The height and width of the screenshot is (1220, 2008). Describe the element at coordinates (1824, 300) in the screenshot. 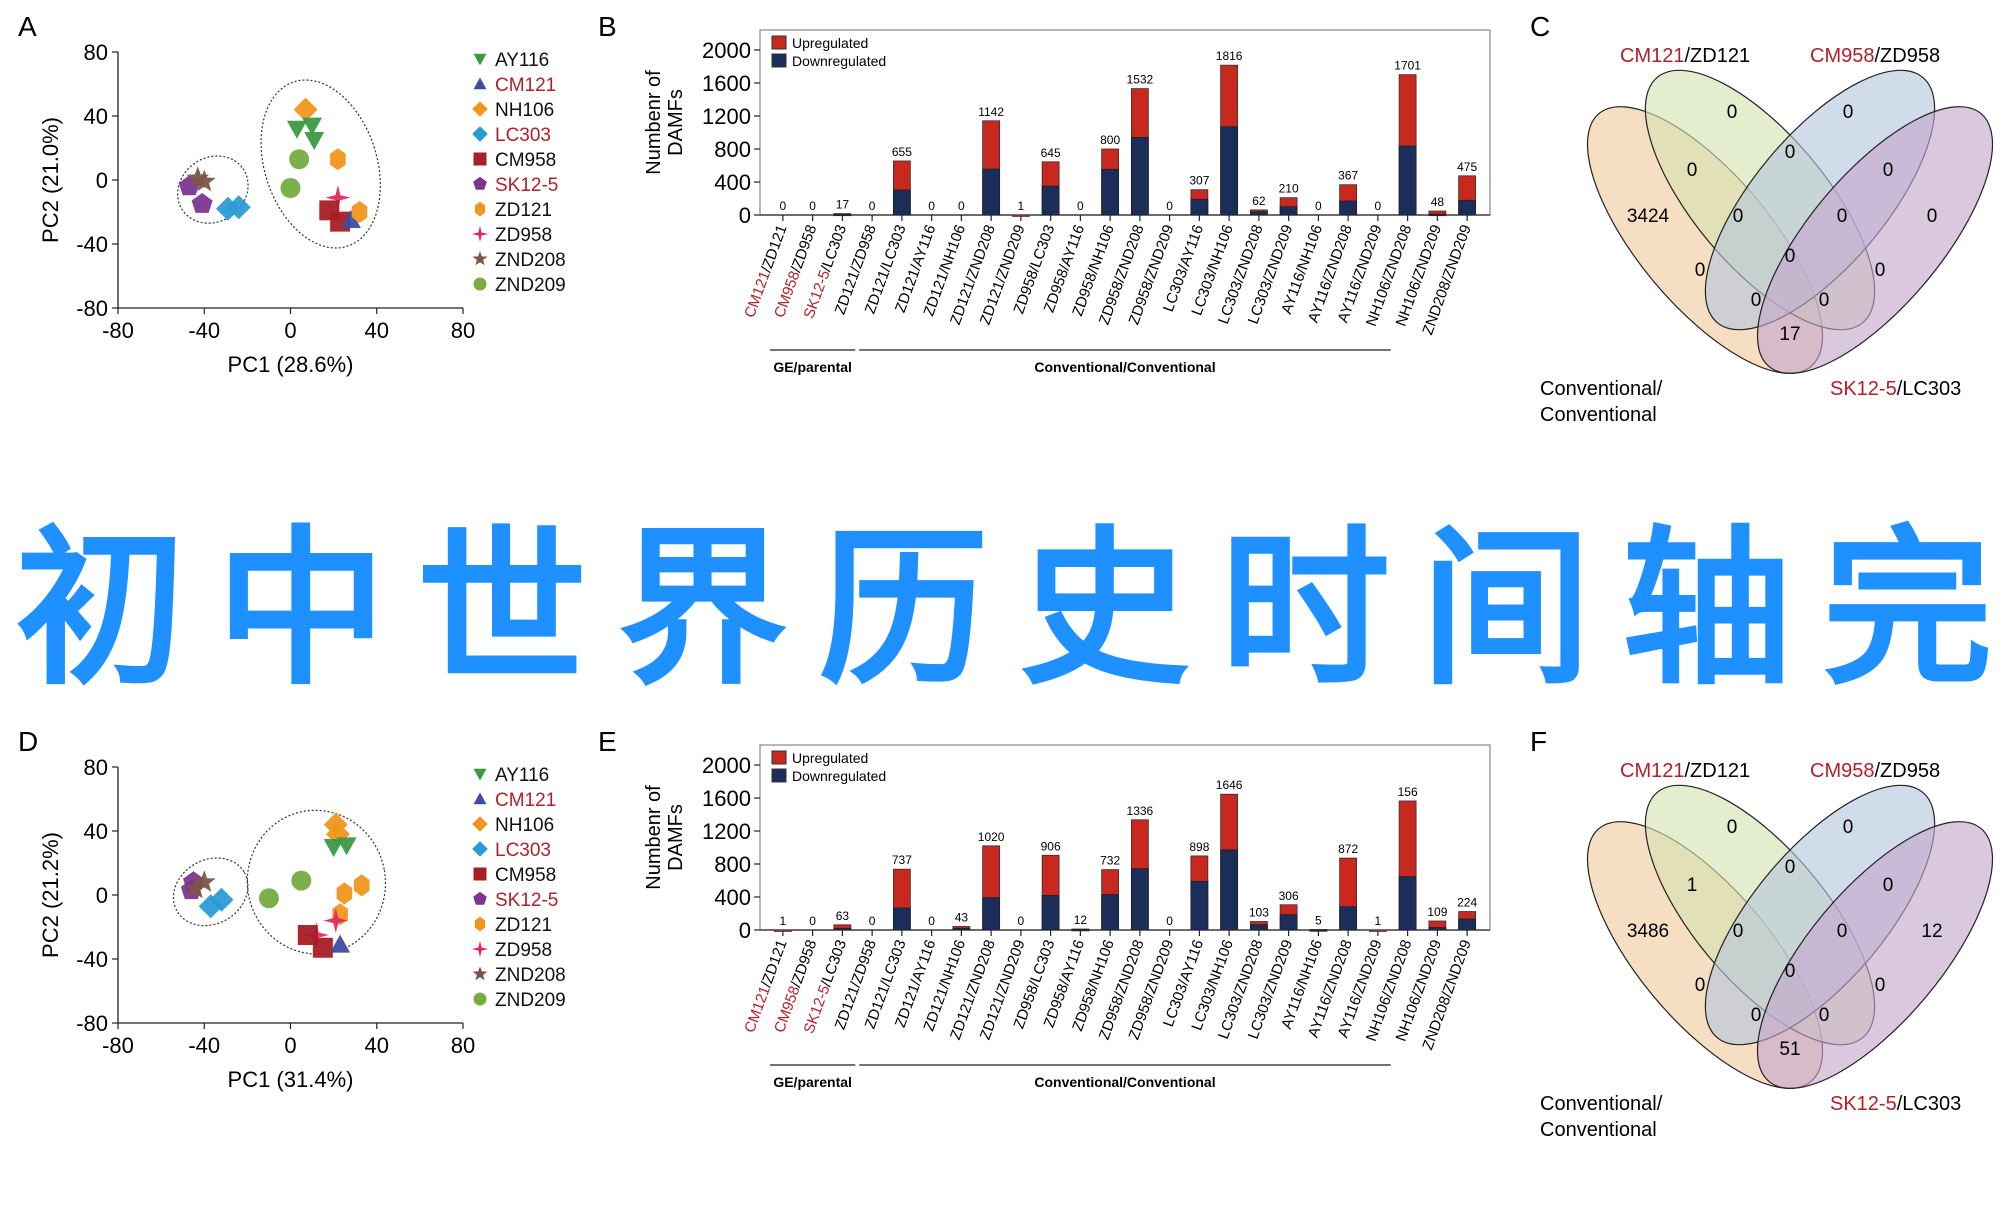

I see `venn-region-count-abd: 0` at that location.